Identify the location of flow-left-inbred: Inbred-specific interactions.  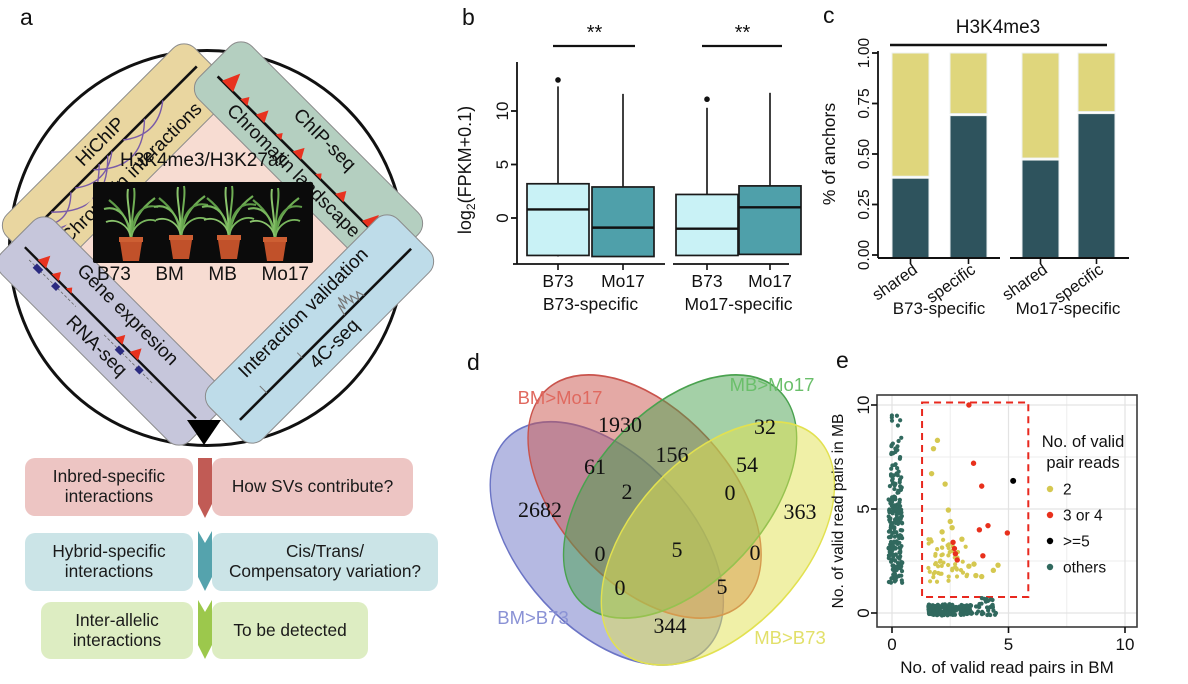
(109, 487).